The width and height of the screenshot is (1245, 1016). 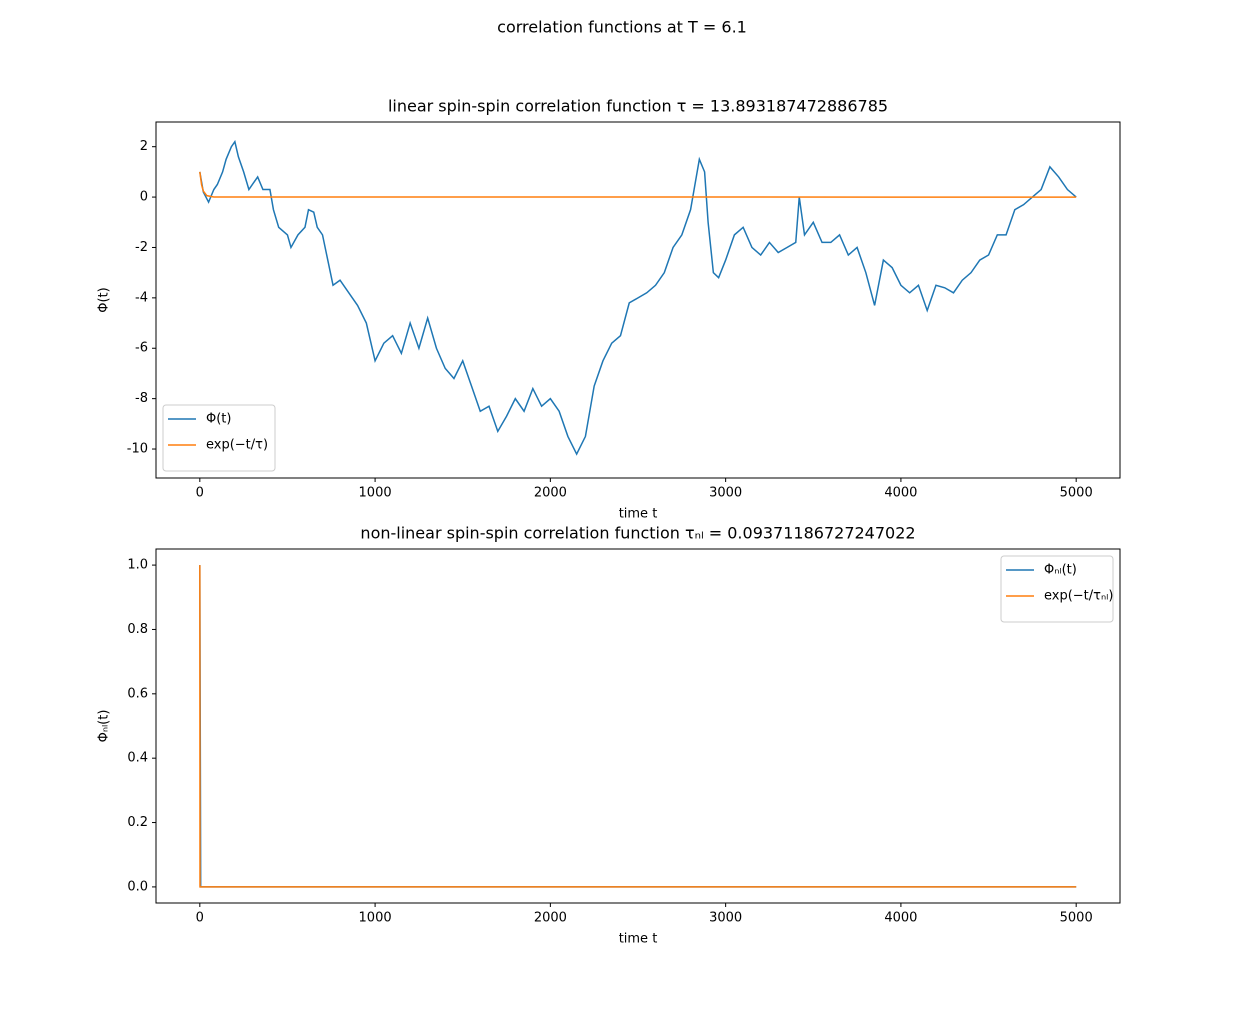 What do you see at coordinates (137, 565) in the screenshot?
I see `y-tick-label: 1.0` at bounding box center [137, 565].